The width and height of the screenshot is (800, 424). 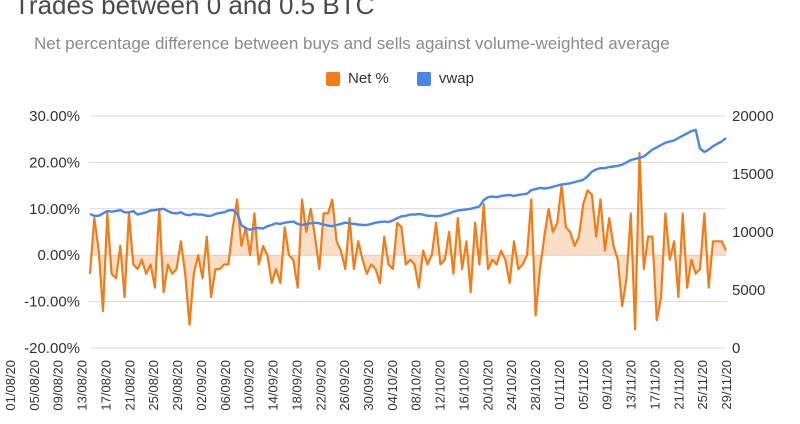 I want to click on x-tick-label: 05/08/20, so click(x=34, y=385).